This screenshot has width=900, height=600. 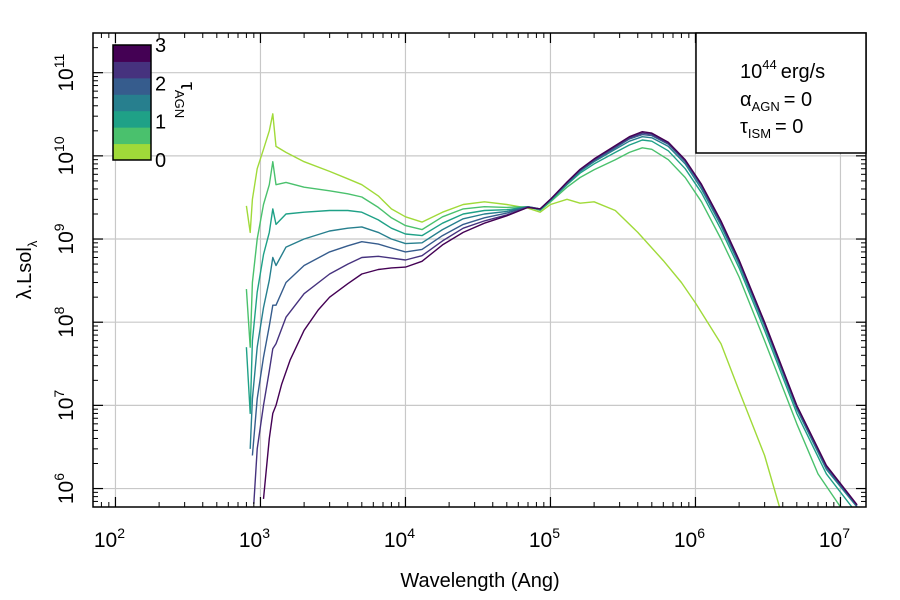 What do you see at coordinates (64, 238) in the screenshot?
I see `y-tick-label: 10⁹` at bounding box center [64, 238].